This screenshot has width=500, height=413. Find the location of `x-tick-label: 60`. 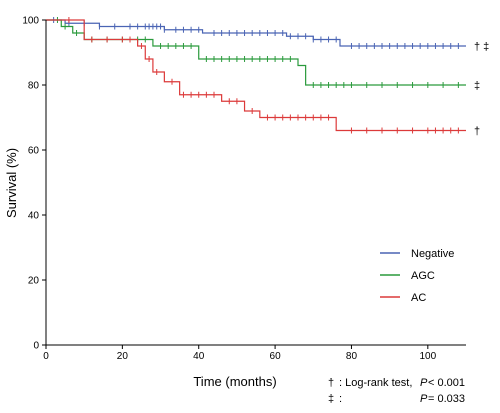

x-tick-label: 60 is located at coordinates (276, 356).